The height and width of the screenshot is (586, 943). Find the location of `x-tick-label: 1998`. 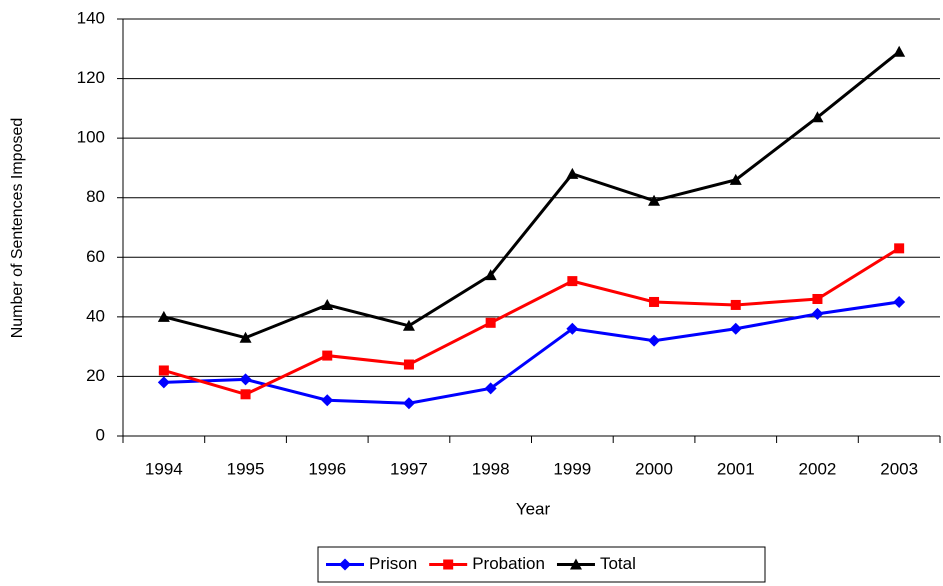

x-tick-label: 1998 is located at coordinates (491, 468).